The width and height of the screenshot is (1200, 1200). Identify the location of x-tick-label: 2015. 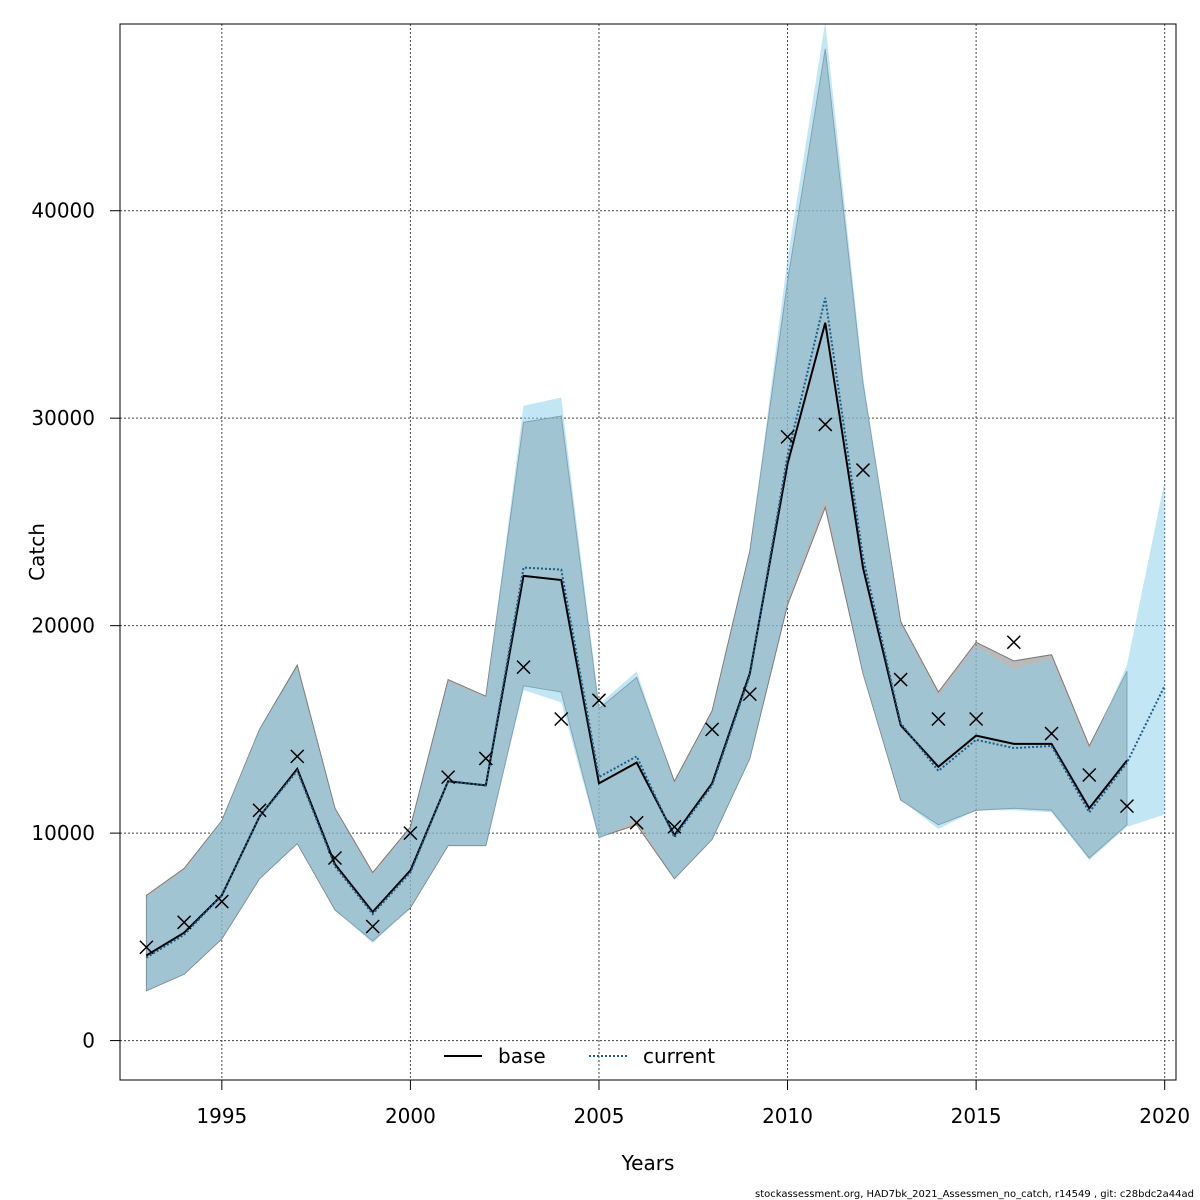
(976, 1116).